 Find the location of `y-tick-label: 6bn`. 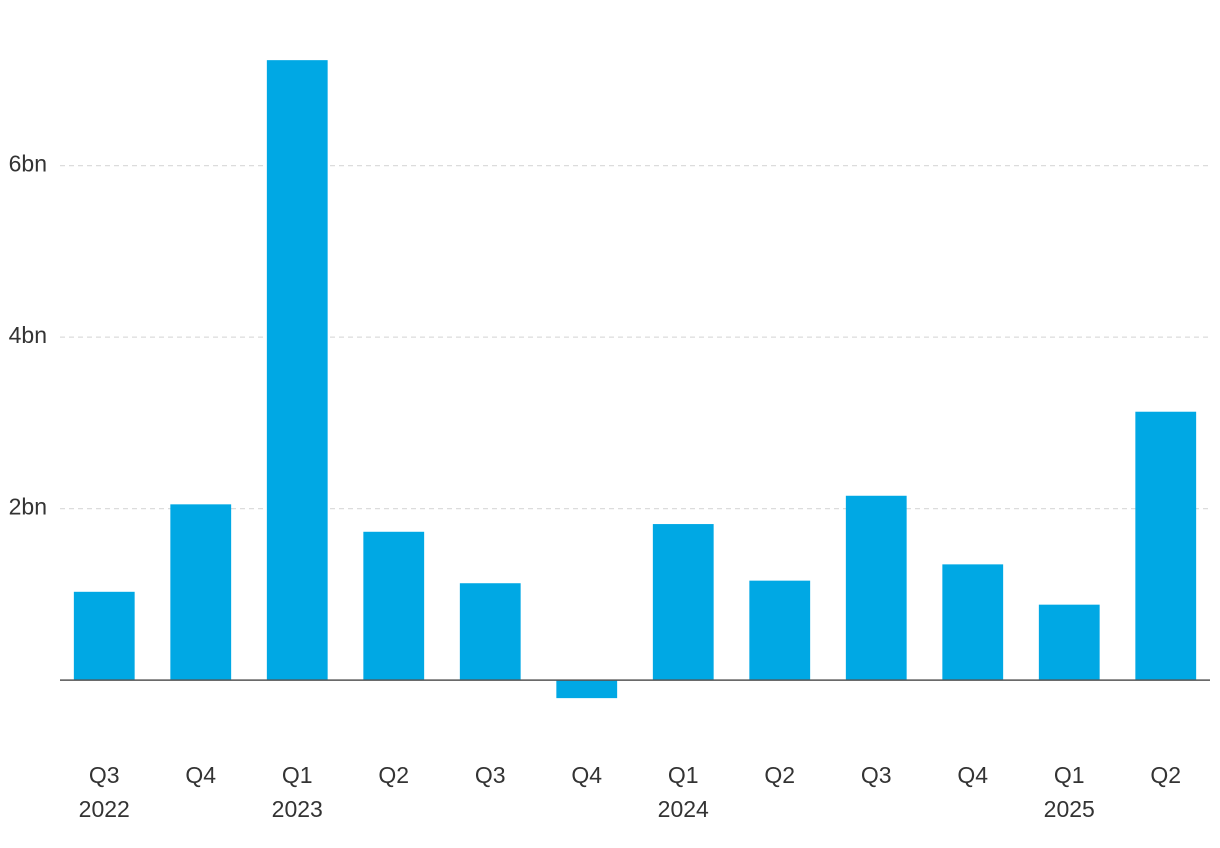

y-tick-label: 6bn is located at coordinates (28, 164).